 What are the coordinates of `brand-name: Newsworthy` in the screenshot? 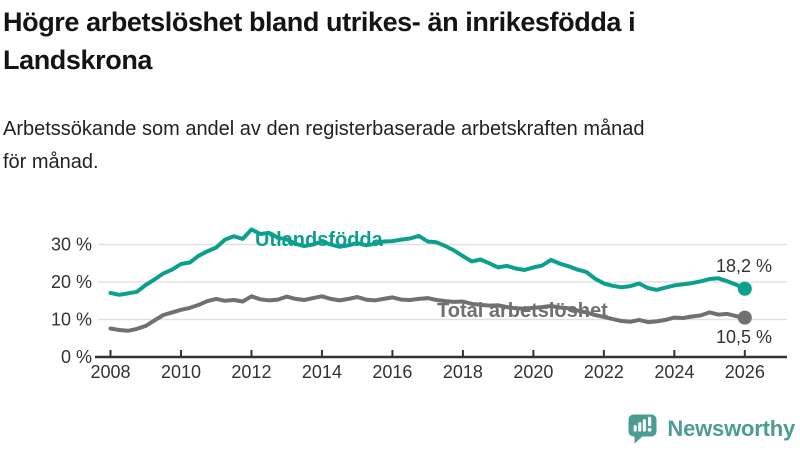 It's located at (731, 428).